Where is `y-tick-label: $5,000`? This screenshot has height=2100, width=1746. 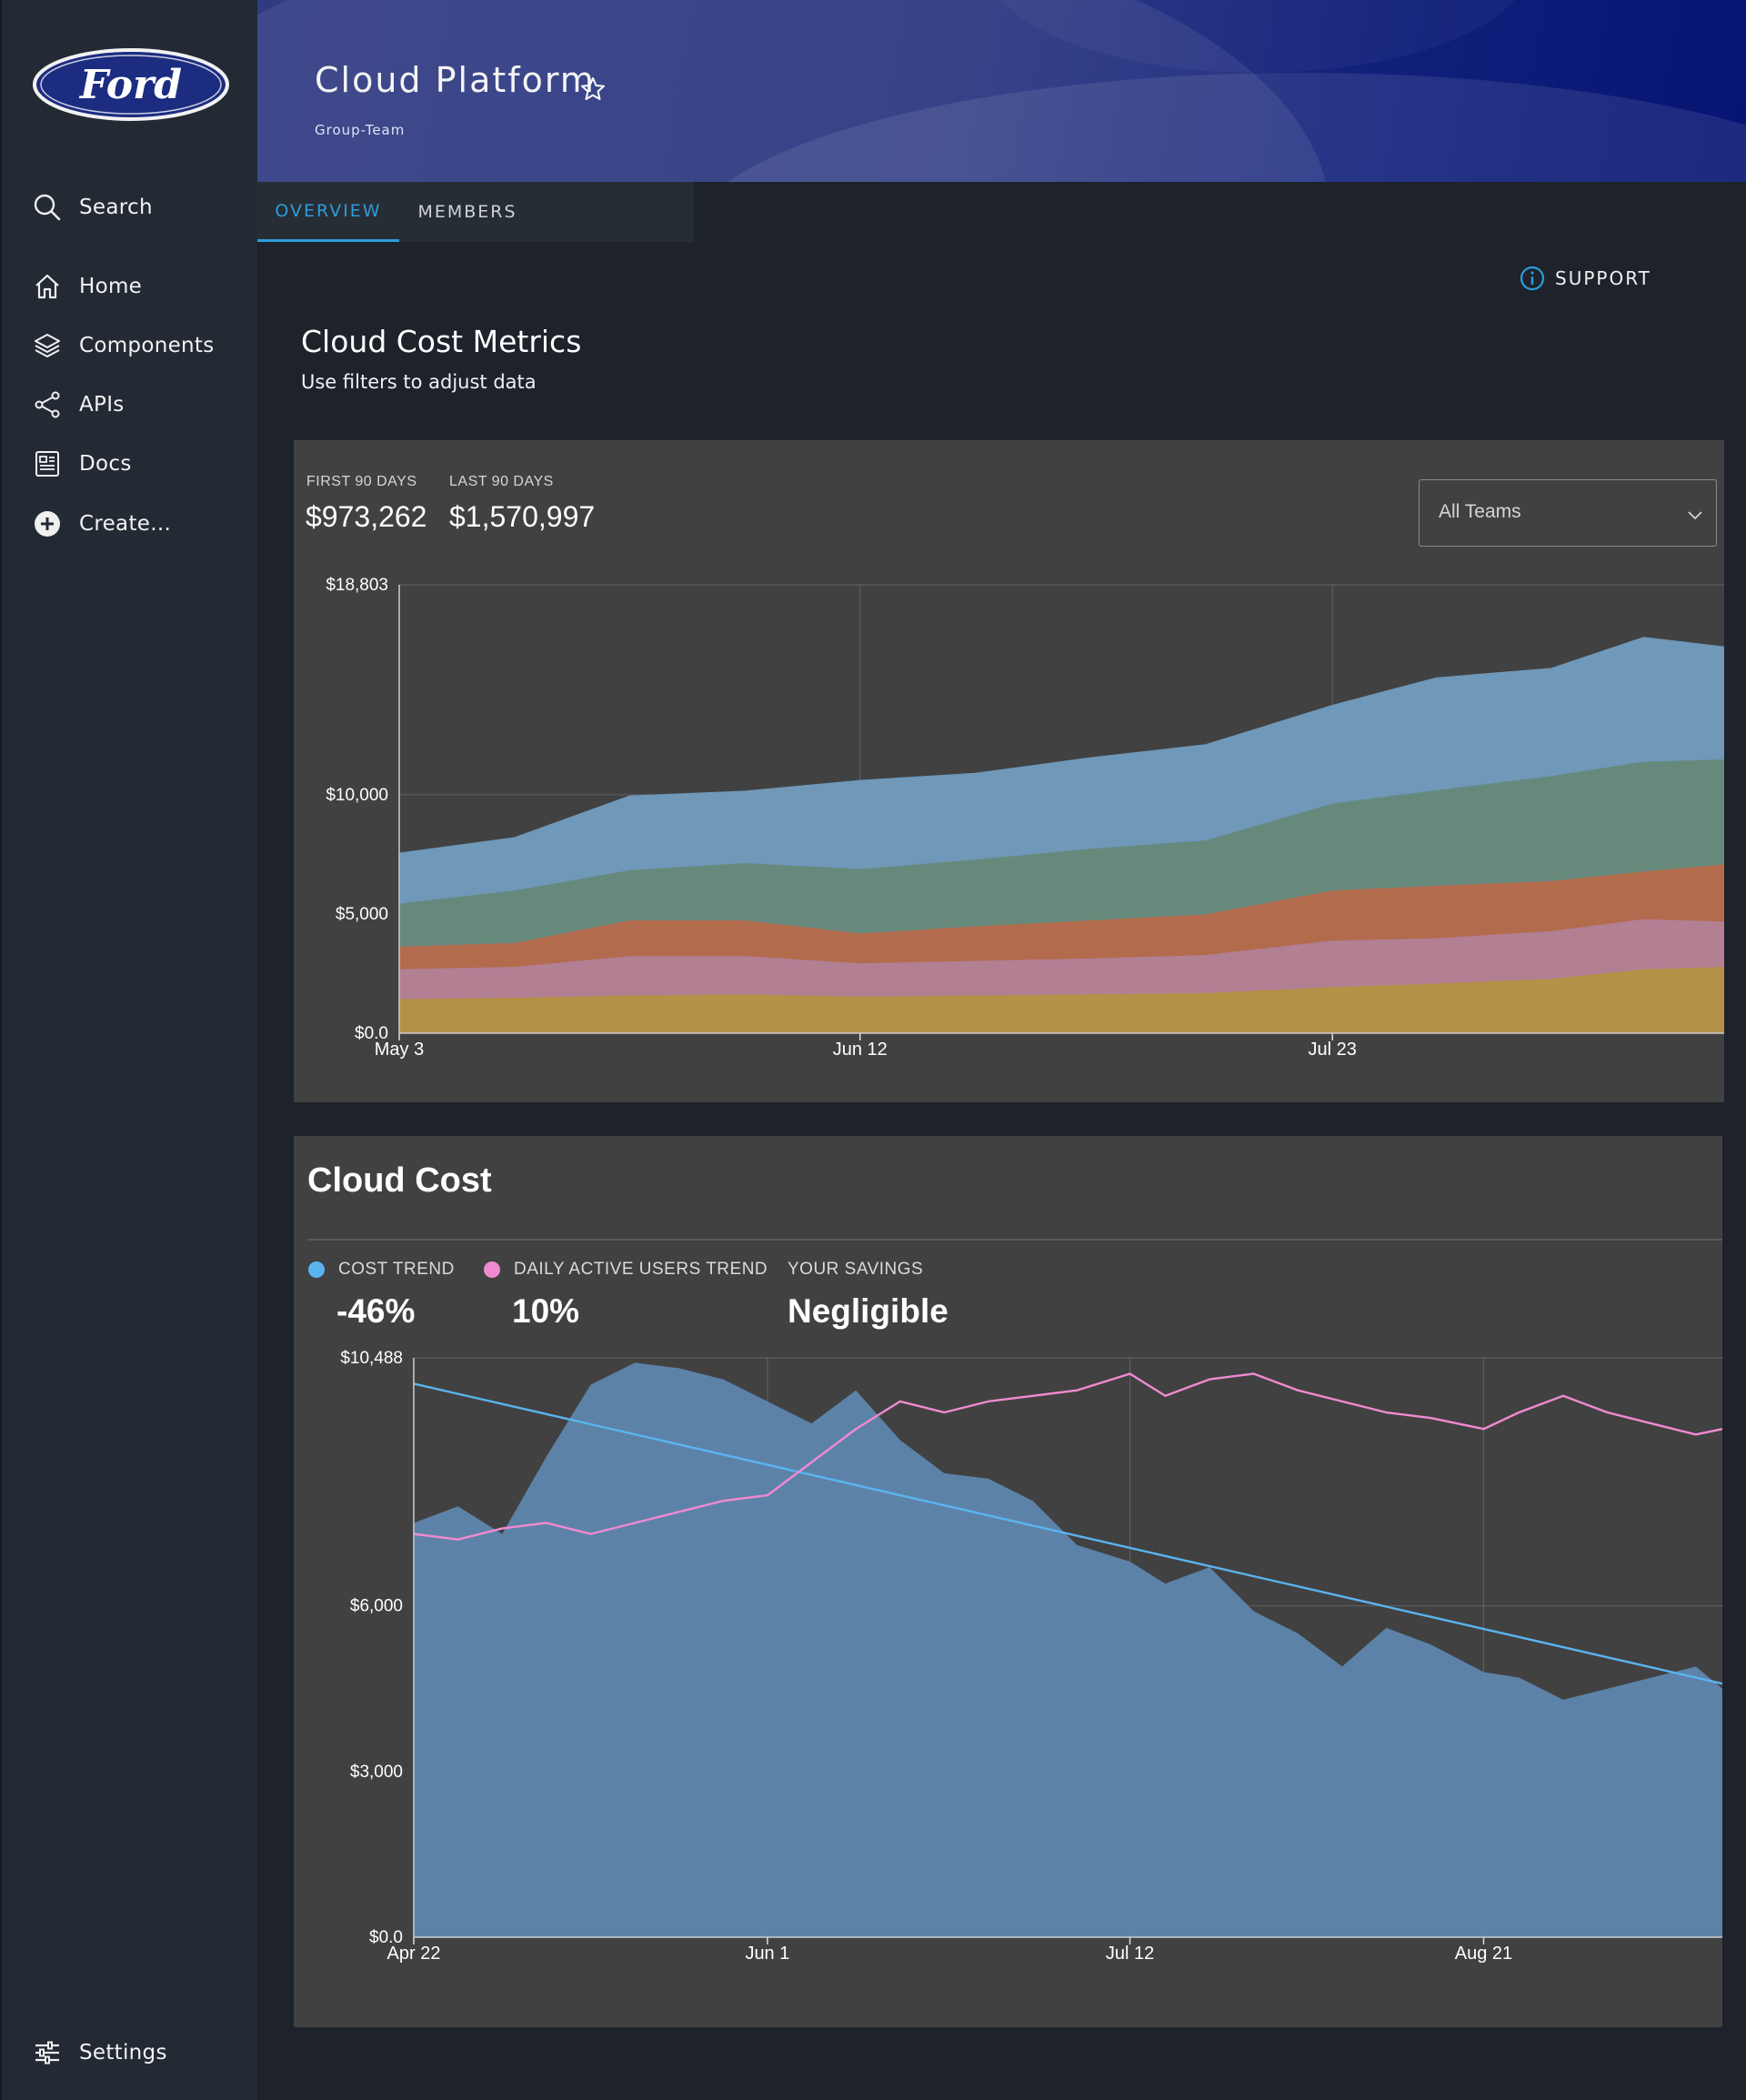
y-tick-label: $5,000 is located at coordinates (362, 915).